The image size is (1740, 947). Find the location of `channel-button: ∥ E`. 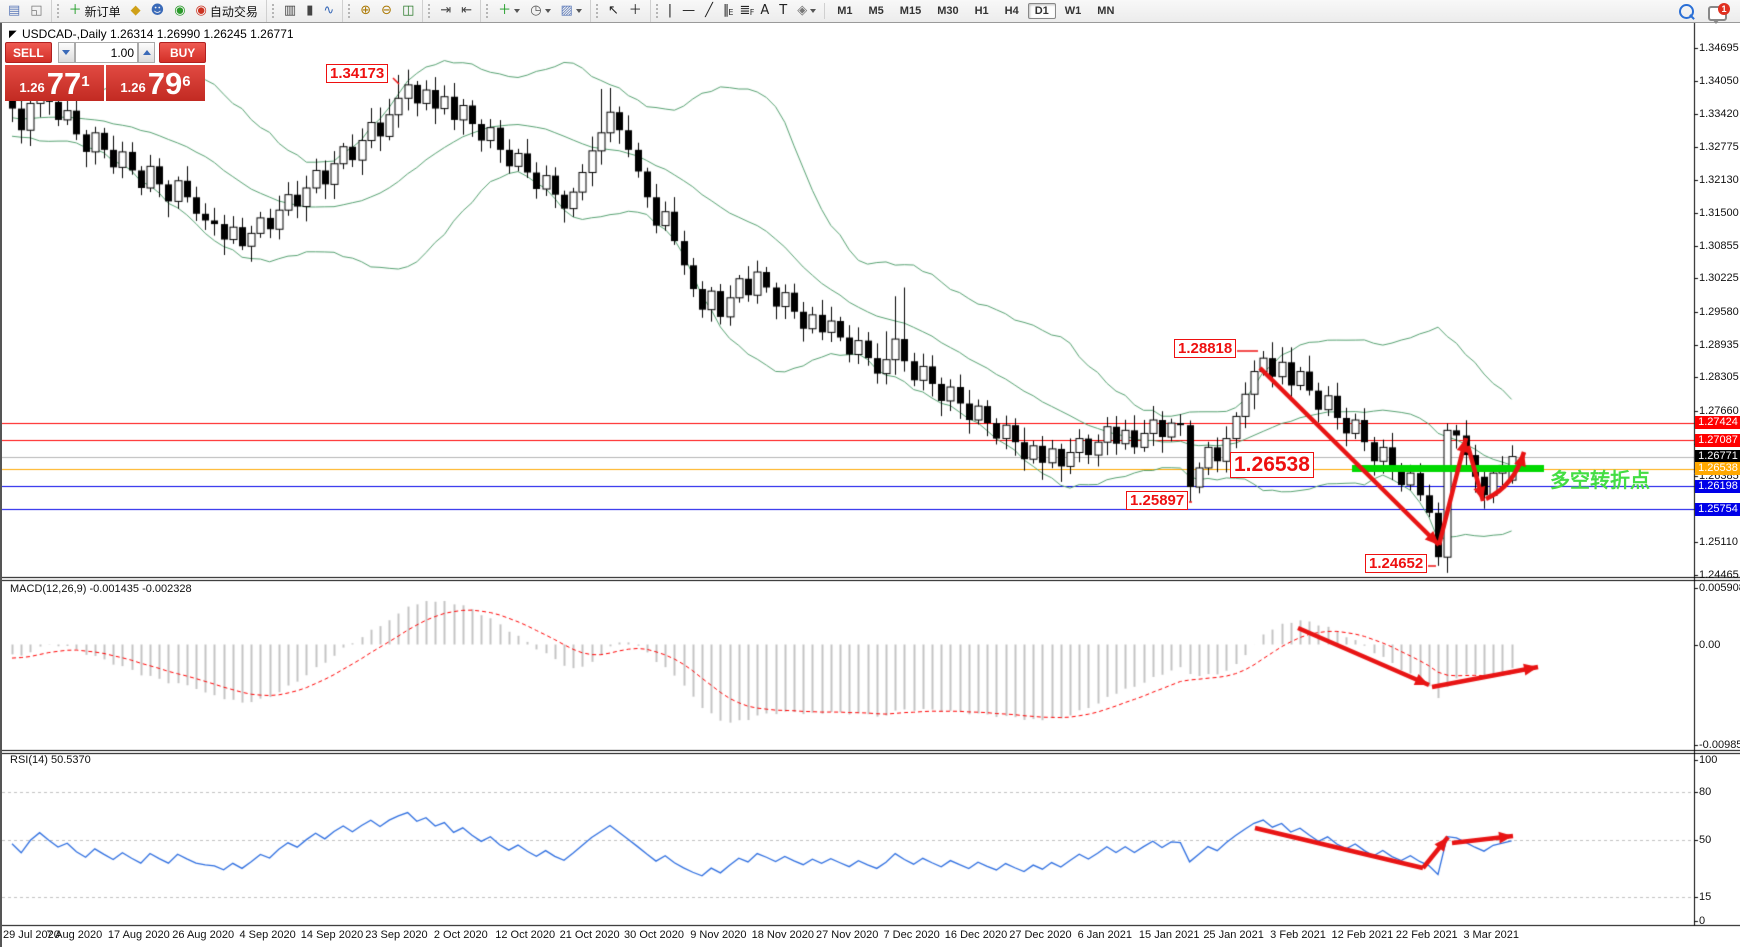

channel-button: ∥ E is located at coordinates (726, 11).